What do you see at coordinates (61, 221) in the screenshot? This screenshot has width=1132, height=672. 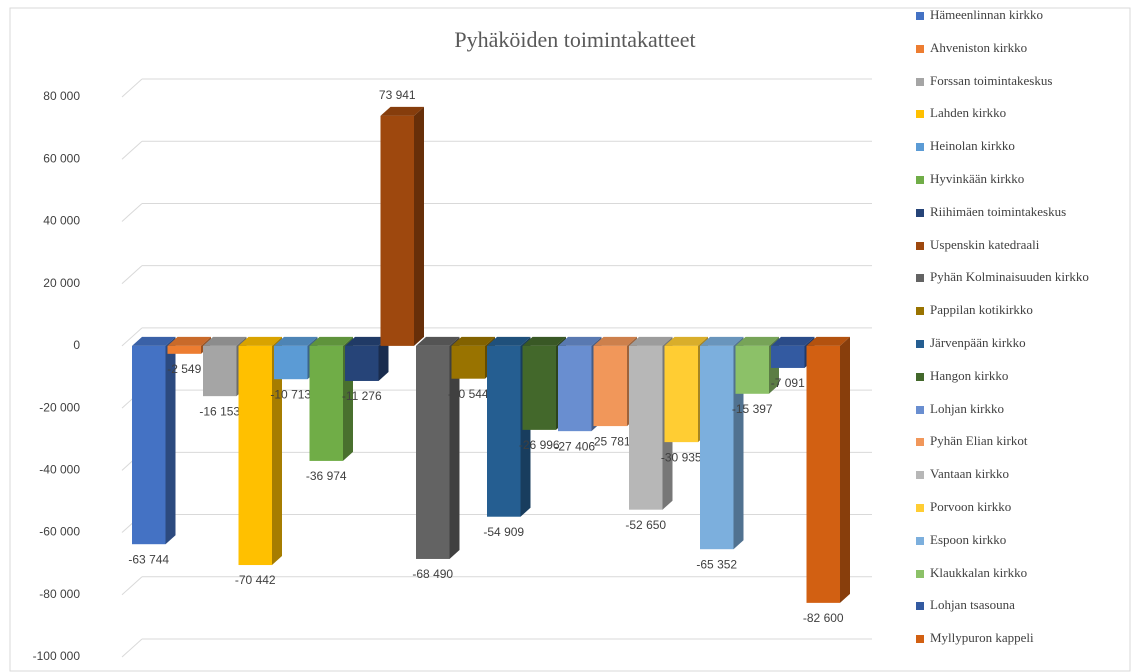 I see `y-tick-label: 40 000` at bounding box center [61, 221].